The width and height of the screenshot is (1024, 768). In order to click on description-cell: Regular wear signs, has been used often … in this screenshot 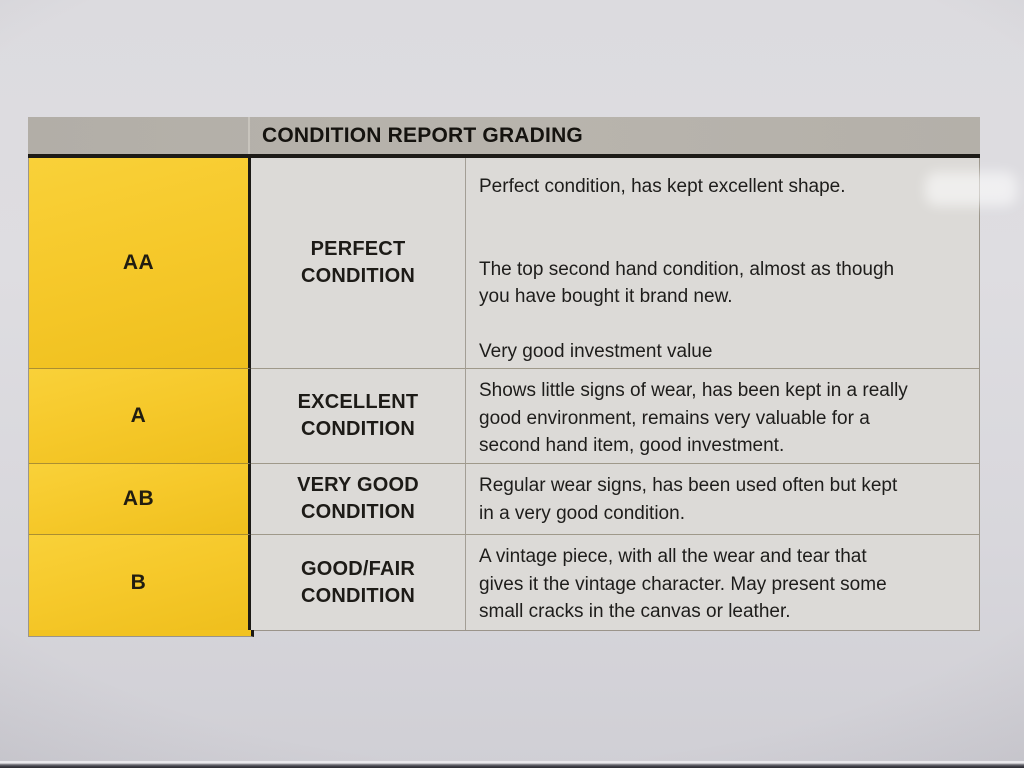, I will do `click(722, 498)`.